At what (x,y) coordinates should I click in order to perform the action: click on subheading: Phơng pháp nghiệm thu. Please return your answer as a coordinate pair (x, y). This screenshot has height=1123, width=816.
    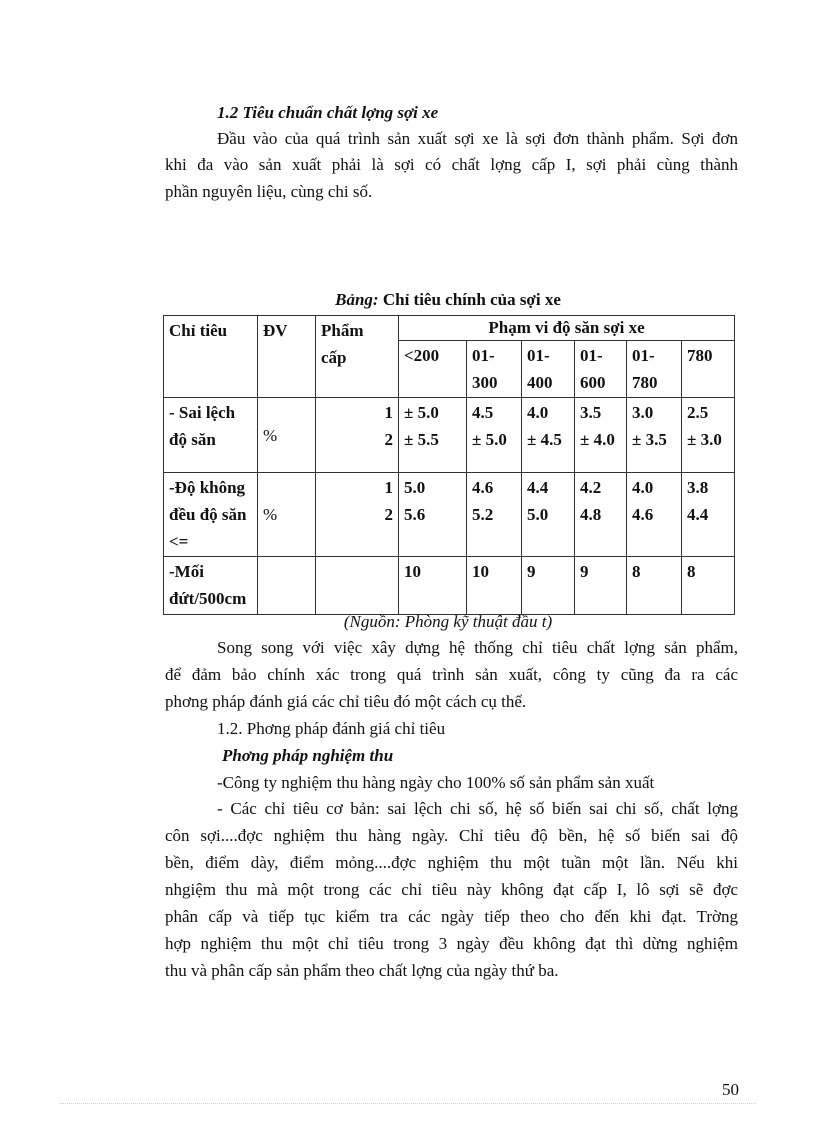
    Looking at the image, I should click on (308, 755).